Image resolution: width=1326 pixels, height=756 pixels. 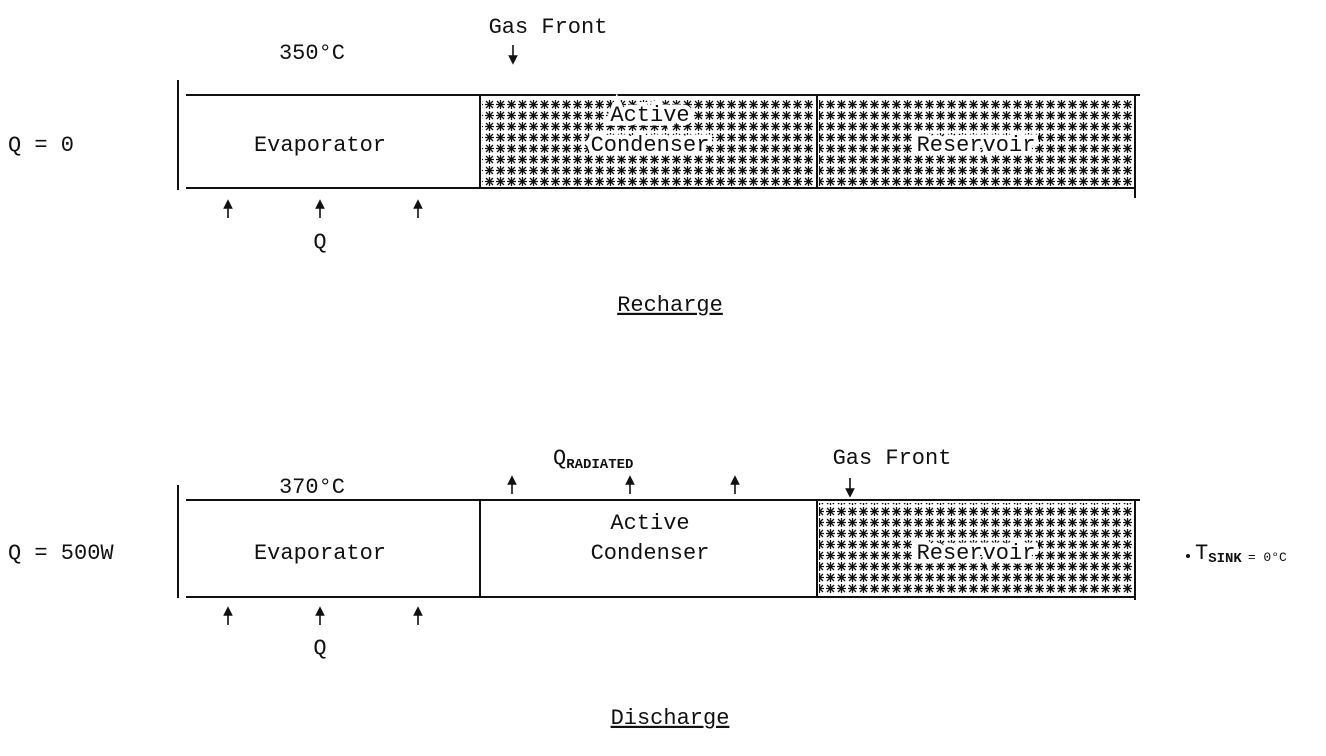 What do you see at coordinates (61, 553) in the screenshot?
I see `heat-input: Q = 500W` at bounding box center [61, 553].